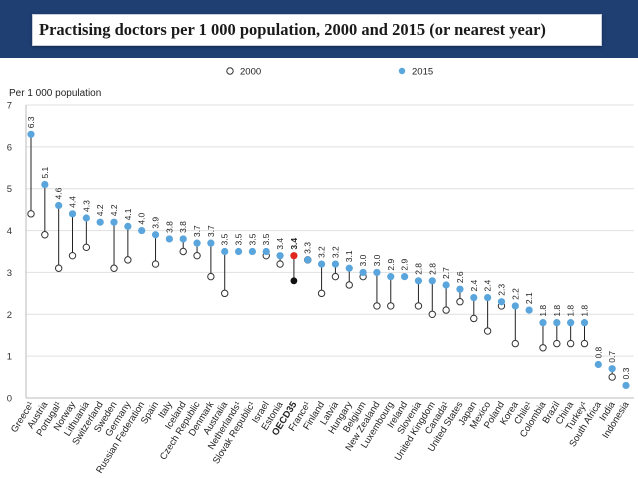 The width and height of the screenshot is (638, 478). I want to click on point-2015-Mexico, so click(488, 297).